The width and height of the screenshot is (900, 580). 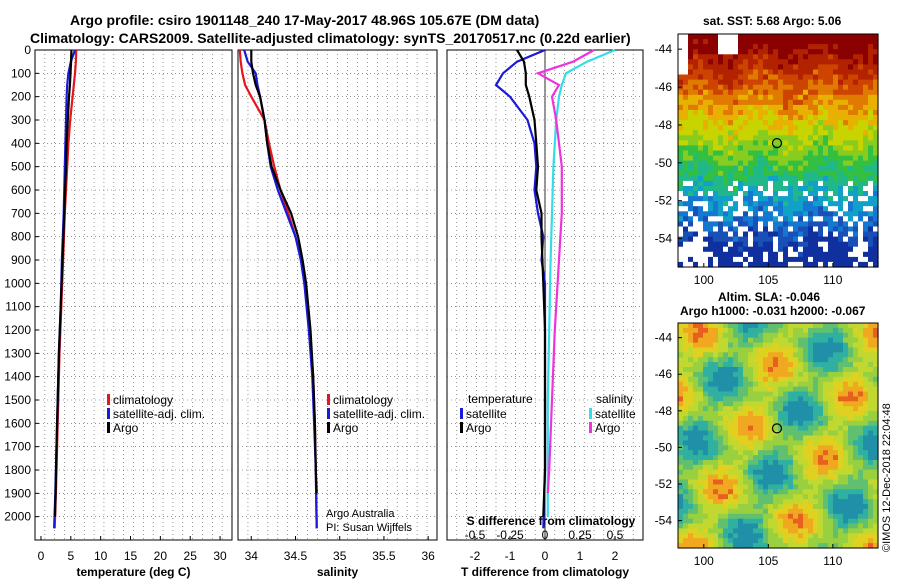 What do you see at coordinates (338, 572) in the screenshot?
I see `x-axis-label: salinity` at bounding box center [338, 572].